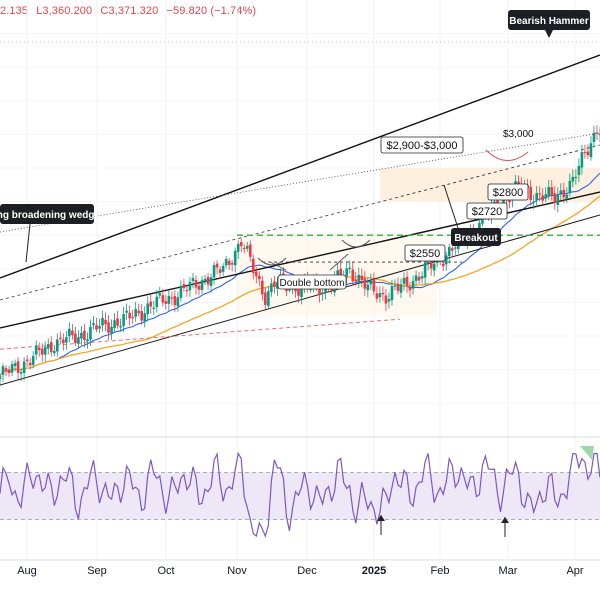 Image resolution: width=600 pixels, height=600 pixels. Describe the element at coordinates (64, 11) in the screenshot. I see `ohlc-low: L3,360.200` at that location.